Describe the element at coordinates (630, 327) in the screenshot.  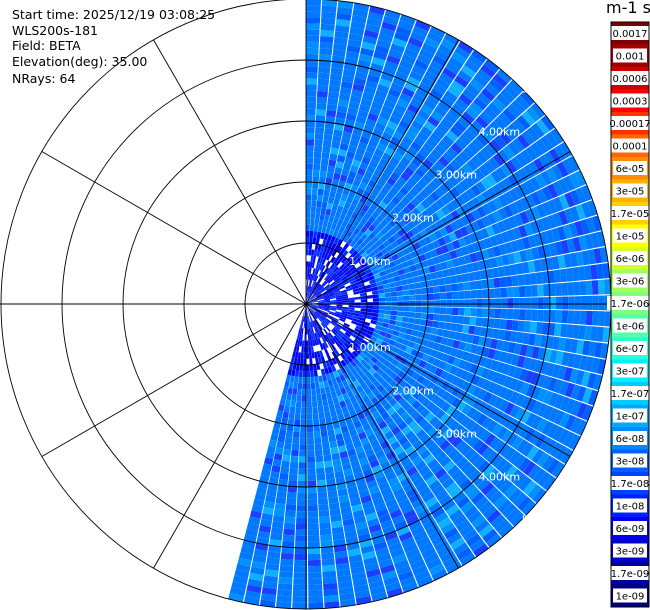
I see `colorbar-label: 1e-06` at that location.